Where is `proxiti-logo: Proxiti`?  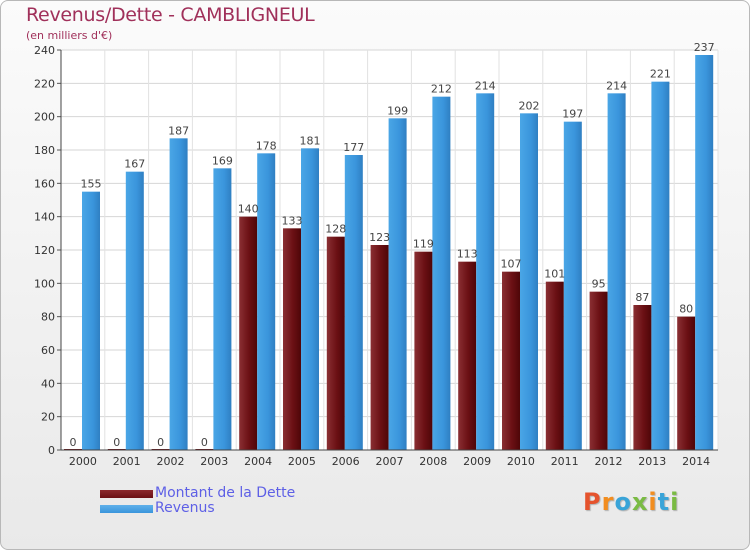
proxiti-logo: Proxiti is located at coordinates (631, 502).